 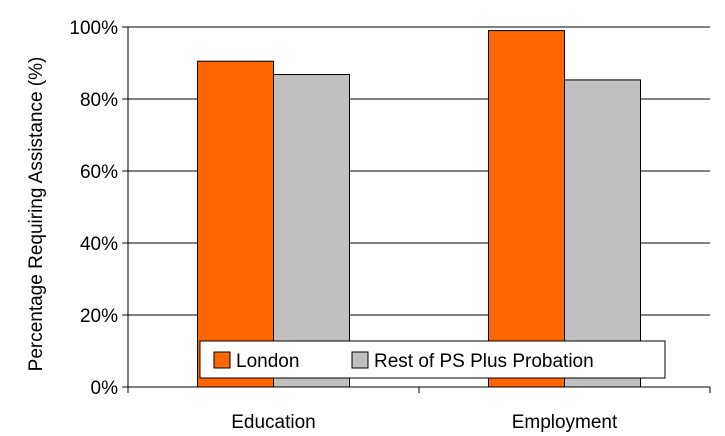 What do you see at coordinates (105, 388) in the screenshot?
I see `y-tick-label: 0%` at bounding box center [105, 388].